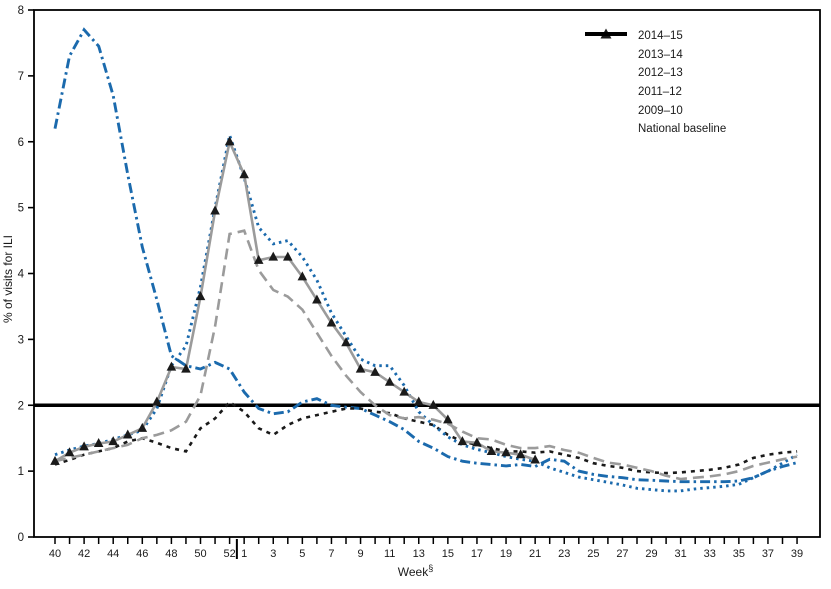 The width and height of the screenshot is (831, 589). Describe the element at coordinates (171, 554) in the screenshot. I see `svg-text: 48` at that location.